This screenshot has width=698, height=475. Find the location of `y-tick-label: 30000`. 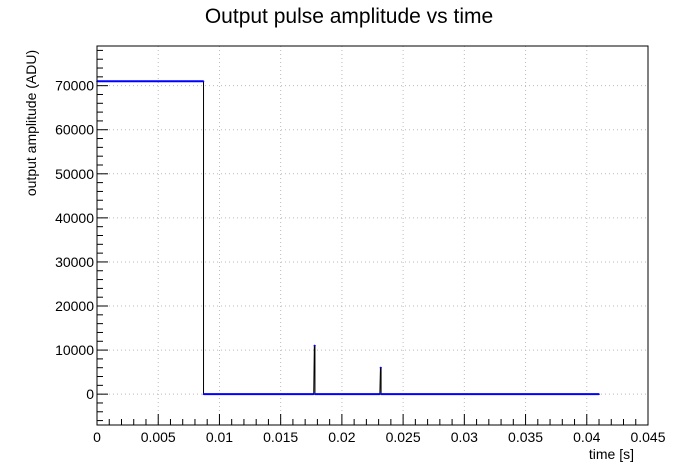

y-tick-label: 30000 is located at coordinates (74, 262).